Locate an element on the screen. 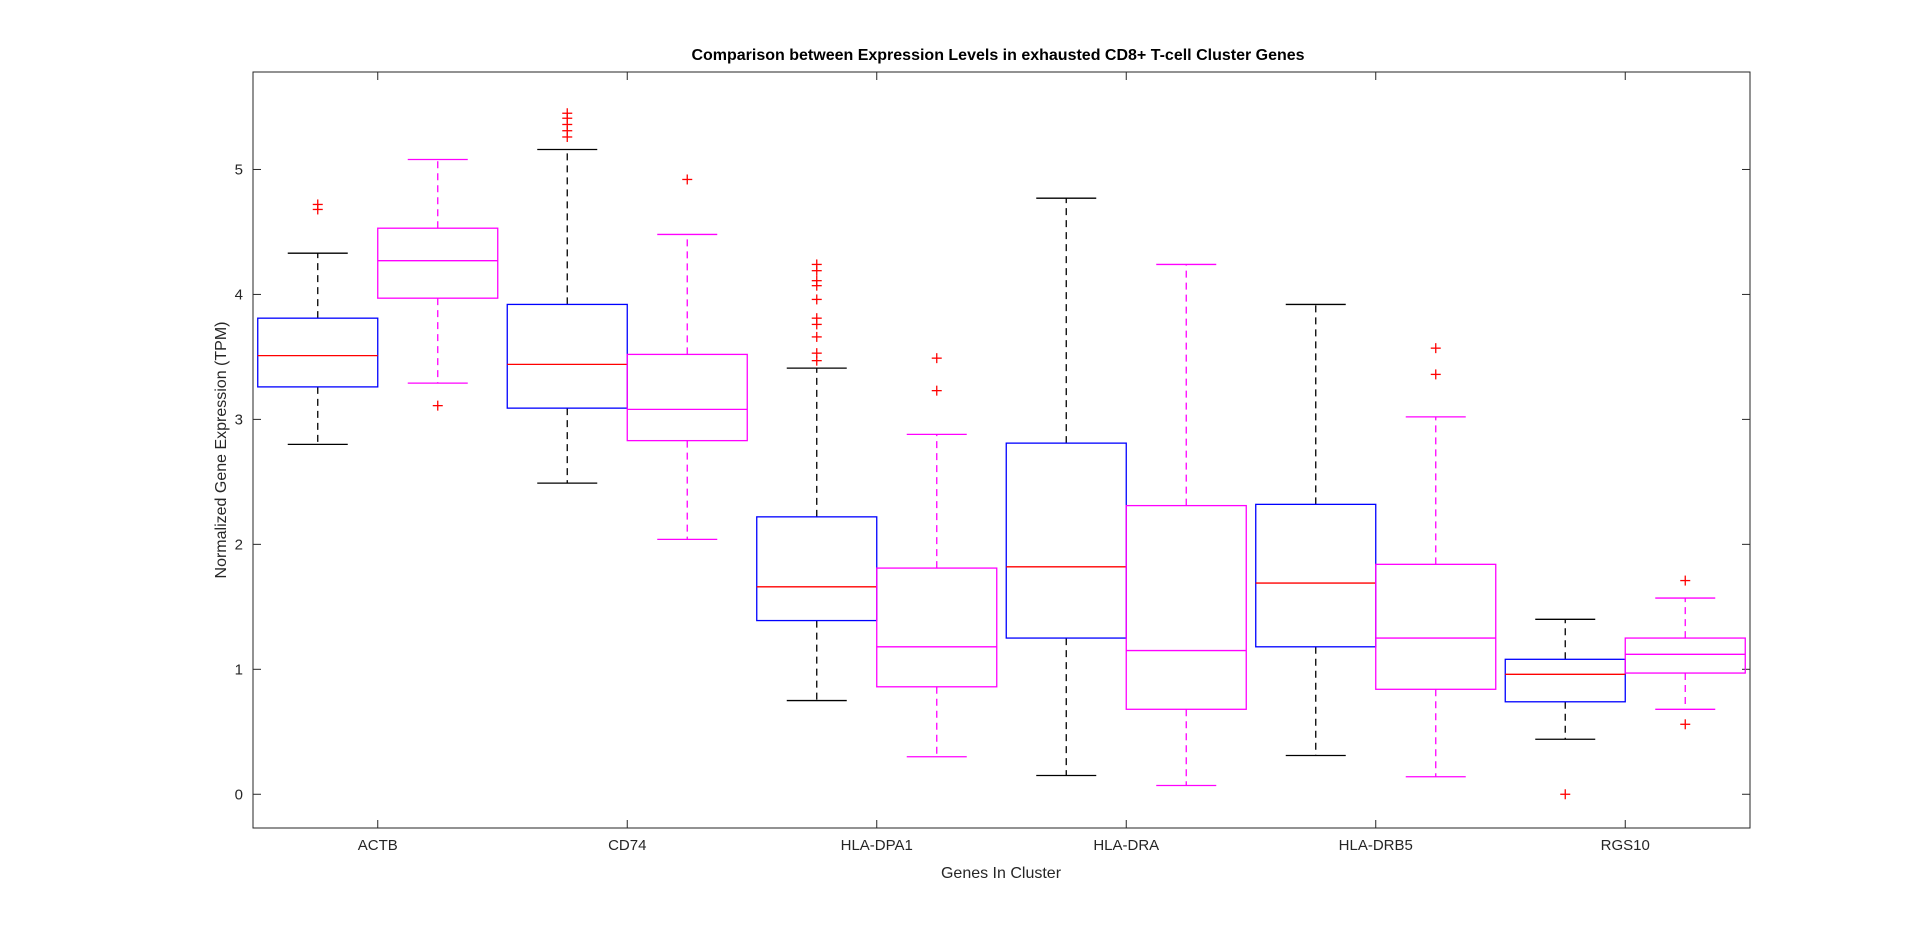  y-tick-label: 1 is located at coordinates (239, 669).